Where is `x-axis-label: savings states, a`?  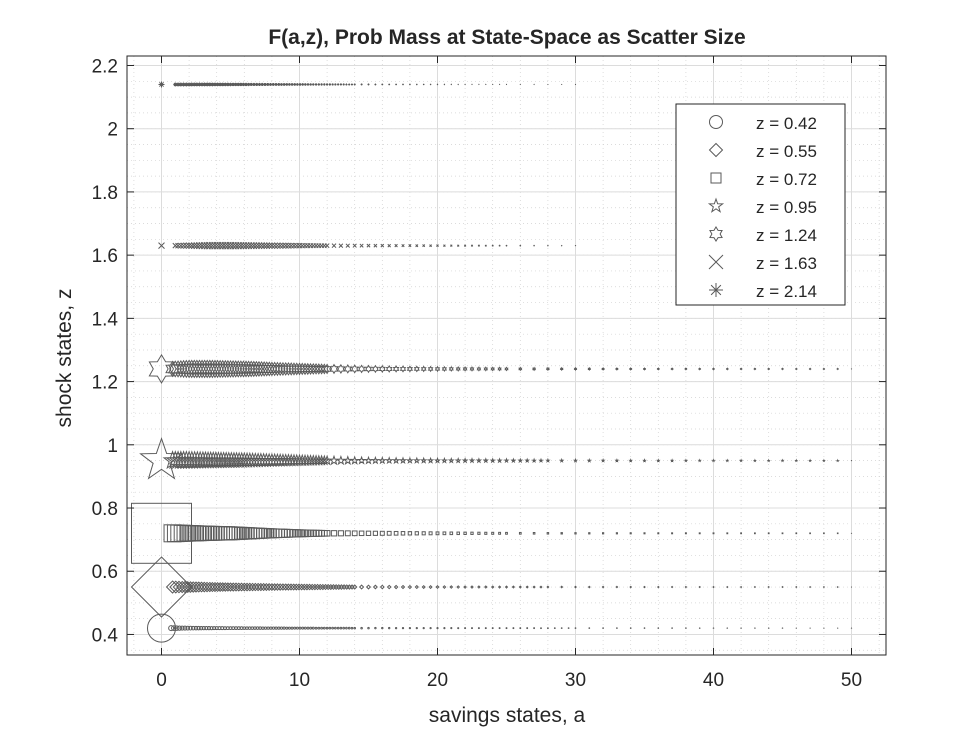 x-axis-label: savings states, a is located at coordinates (507, 715).